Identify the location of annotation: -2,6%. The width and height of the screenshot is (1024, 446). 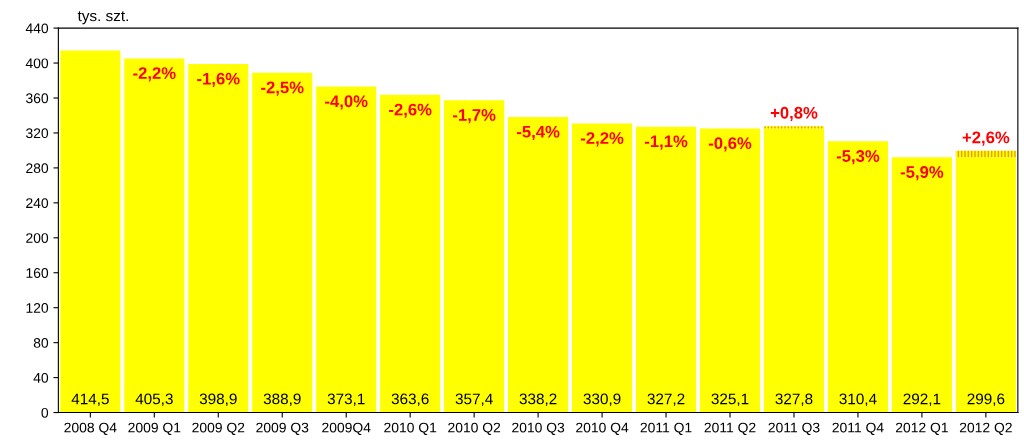
(410, 110).